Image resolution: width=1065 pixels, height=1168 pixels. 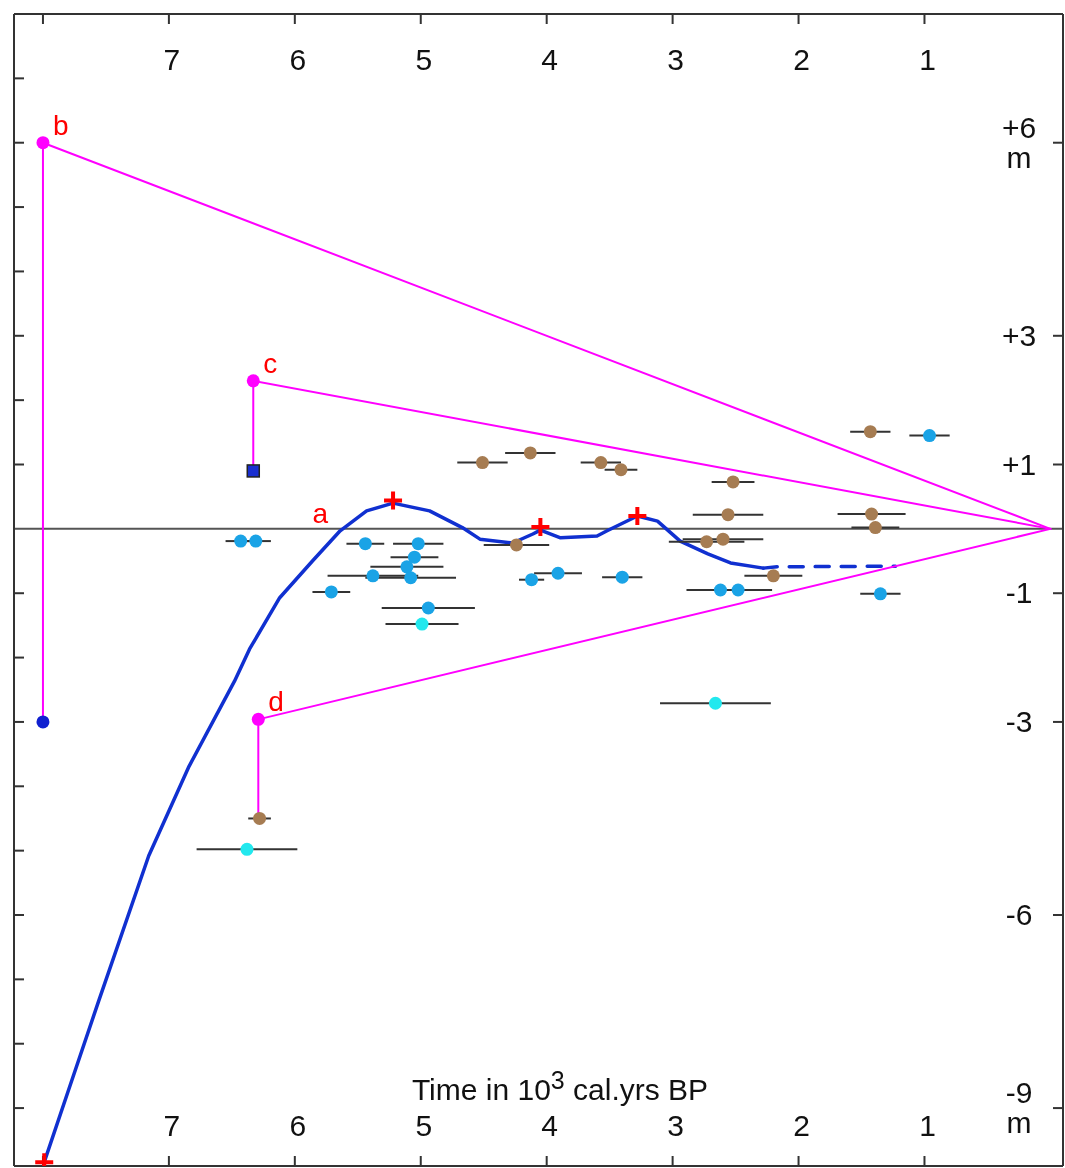 What do you see at coordinates (60, 125) in the screenshot?
I see `annotation: b` at bounding box center [60, 125].